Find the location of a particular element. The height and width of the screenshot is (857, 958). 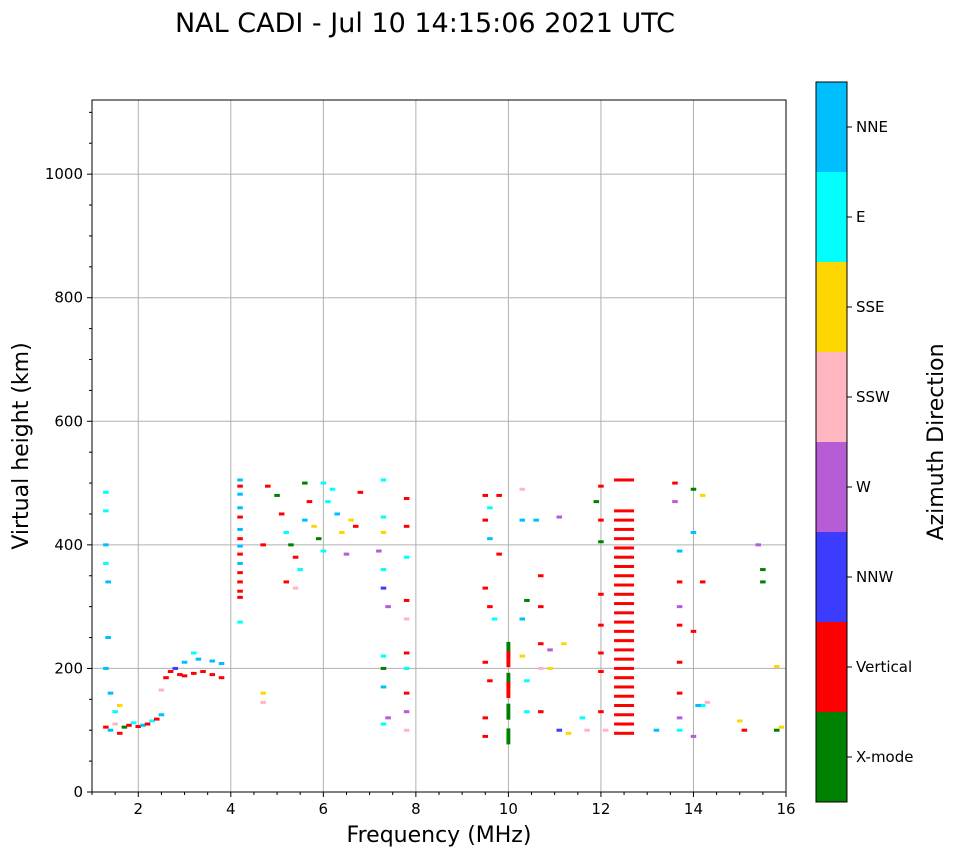

azimuth-colorbar: X-mode Vertical NNW W SSW SSE E NNE is located at coordinates (864, 442).